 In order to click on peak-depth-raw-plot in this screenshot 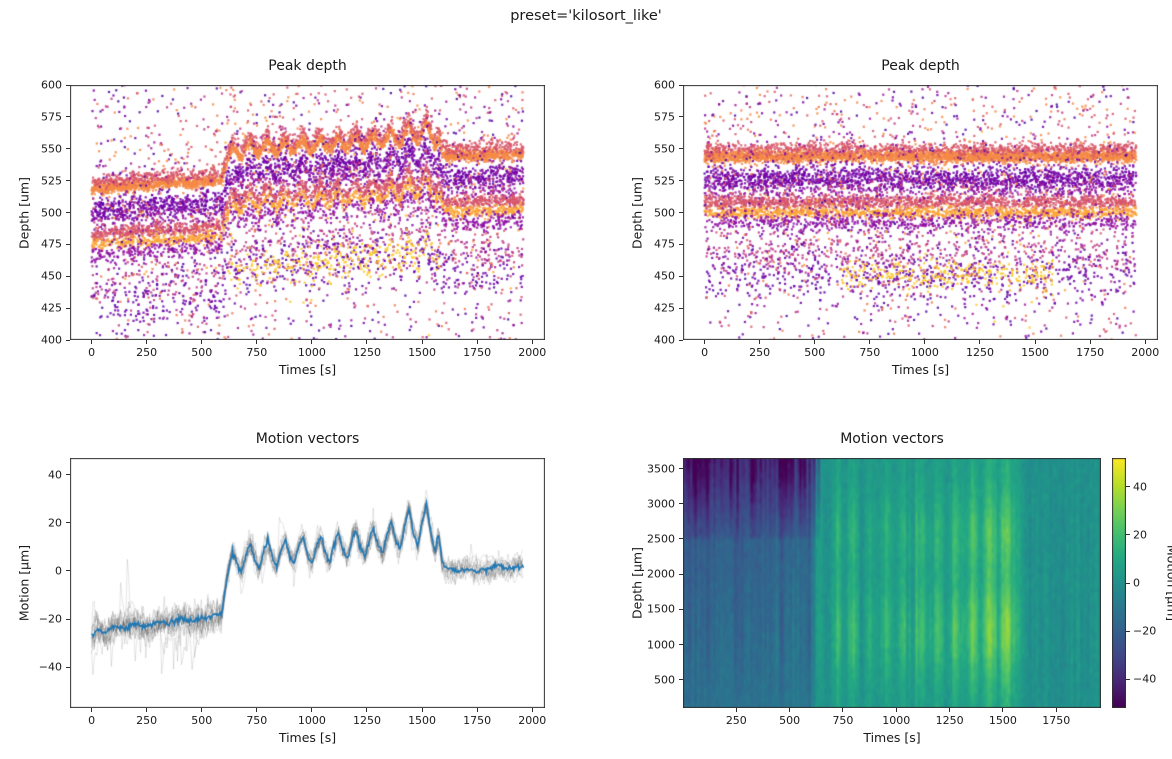, I will do `click(307, 212)`.